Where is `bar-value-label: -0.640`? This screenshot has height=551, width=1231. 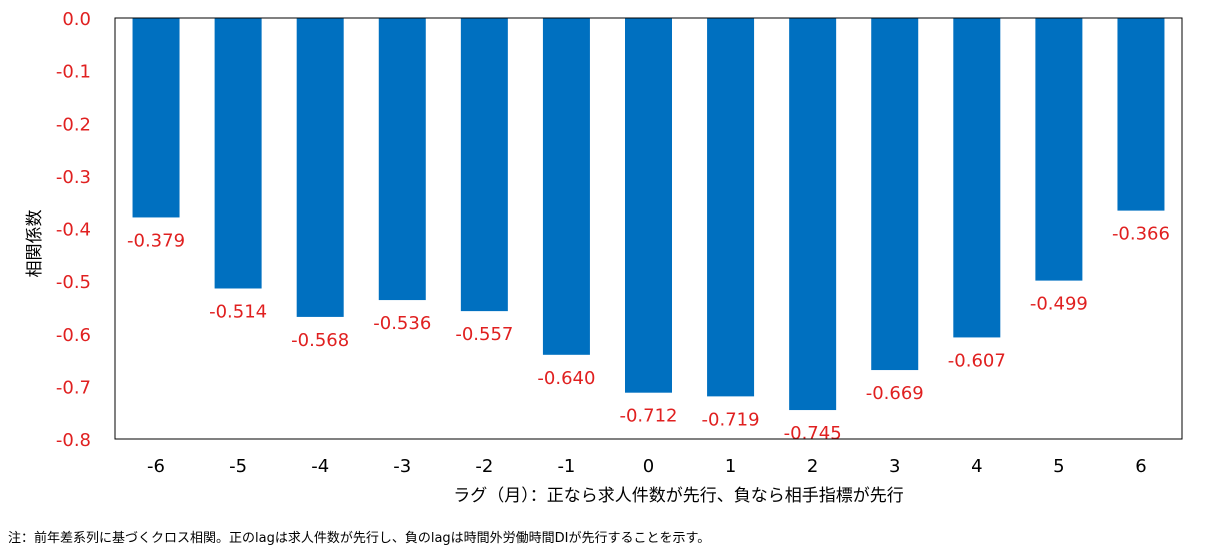
bar-value-label: -0.640 is located at coordinates (566, 378).